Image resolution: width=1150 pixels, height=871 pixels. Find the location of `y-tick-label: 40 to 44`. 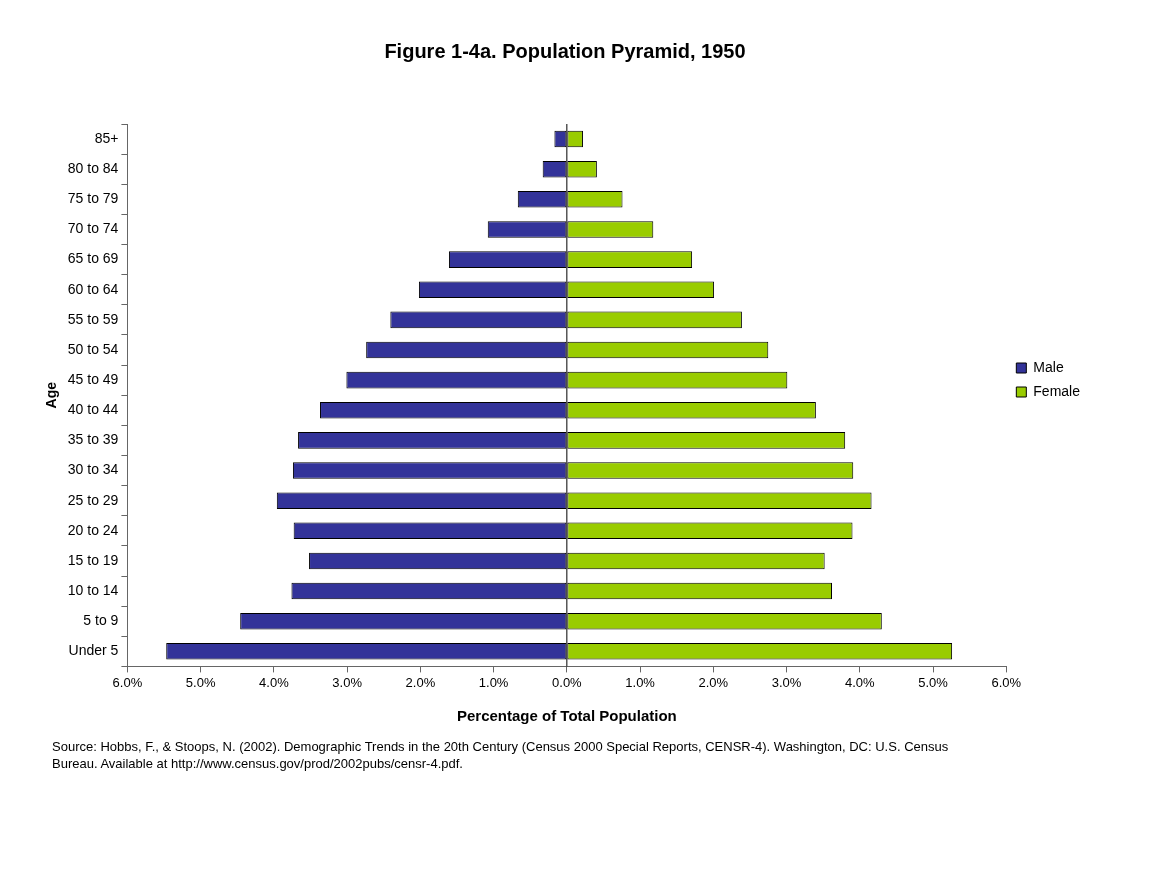

y-tick-label: 40 to 44 is located at coordinates (93, 409).